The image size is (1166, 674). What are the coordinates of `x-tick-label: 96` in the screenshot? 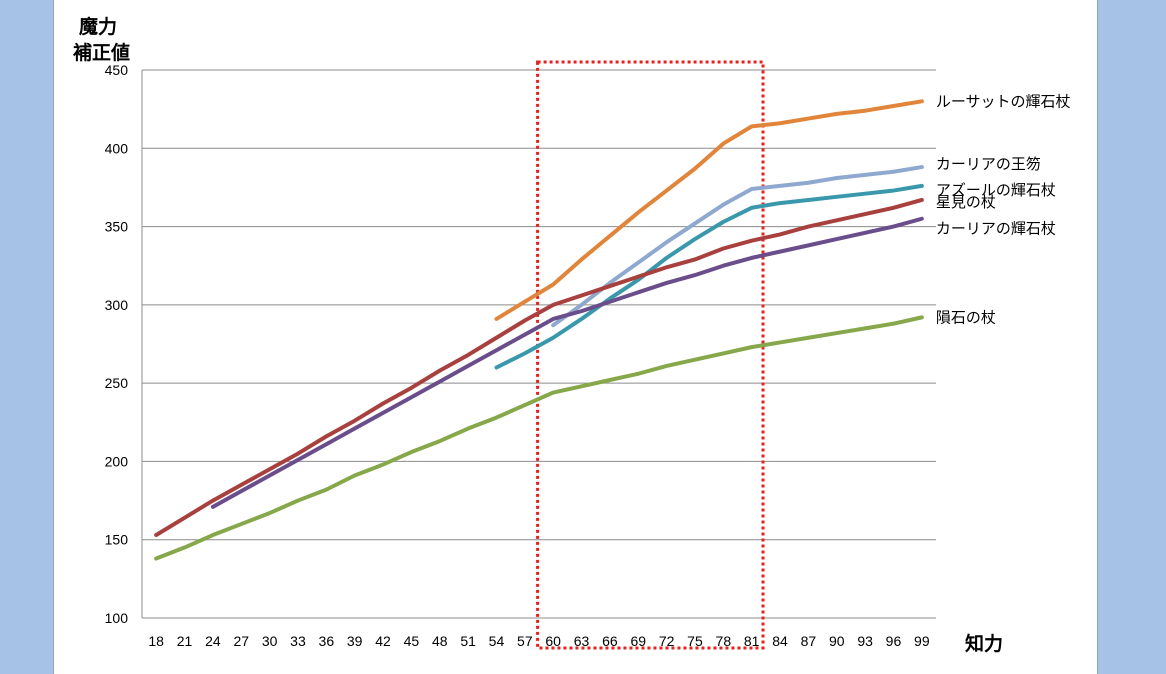 It's located at (894, 641).